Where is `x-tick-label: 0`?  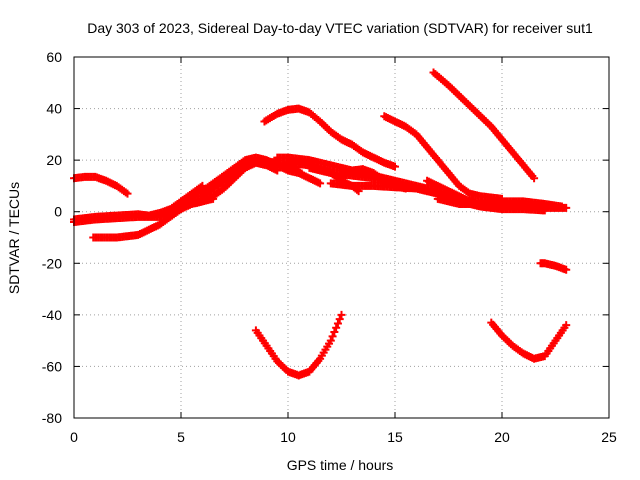
x-tick-label: 0 is located at coordinates (74, 437).